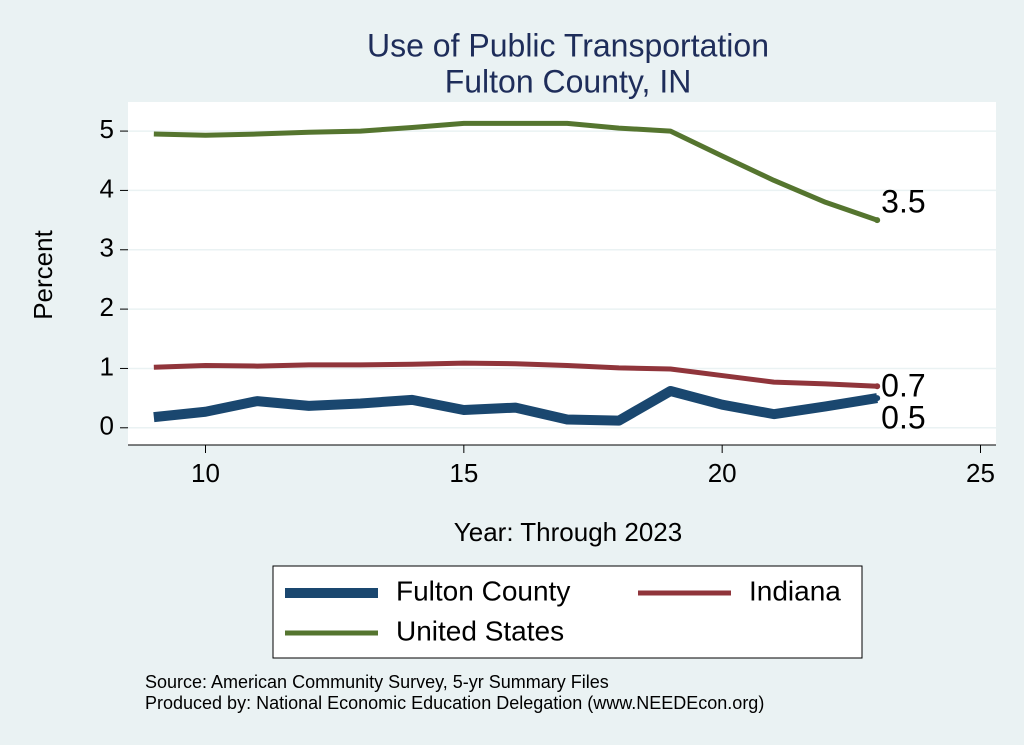  Describe the element at coordinates (107, 366) in the screenshot. I see `y-tick-label: 1` at that location.